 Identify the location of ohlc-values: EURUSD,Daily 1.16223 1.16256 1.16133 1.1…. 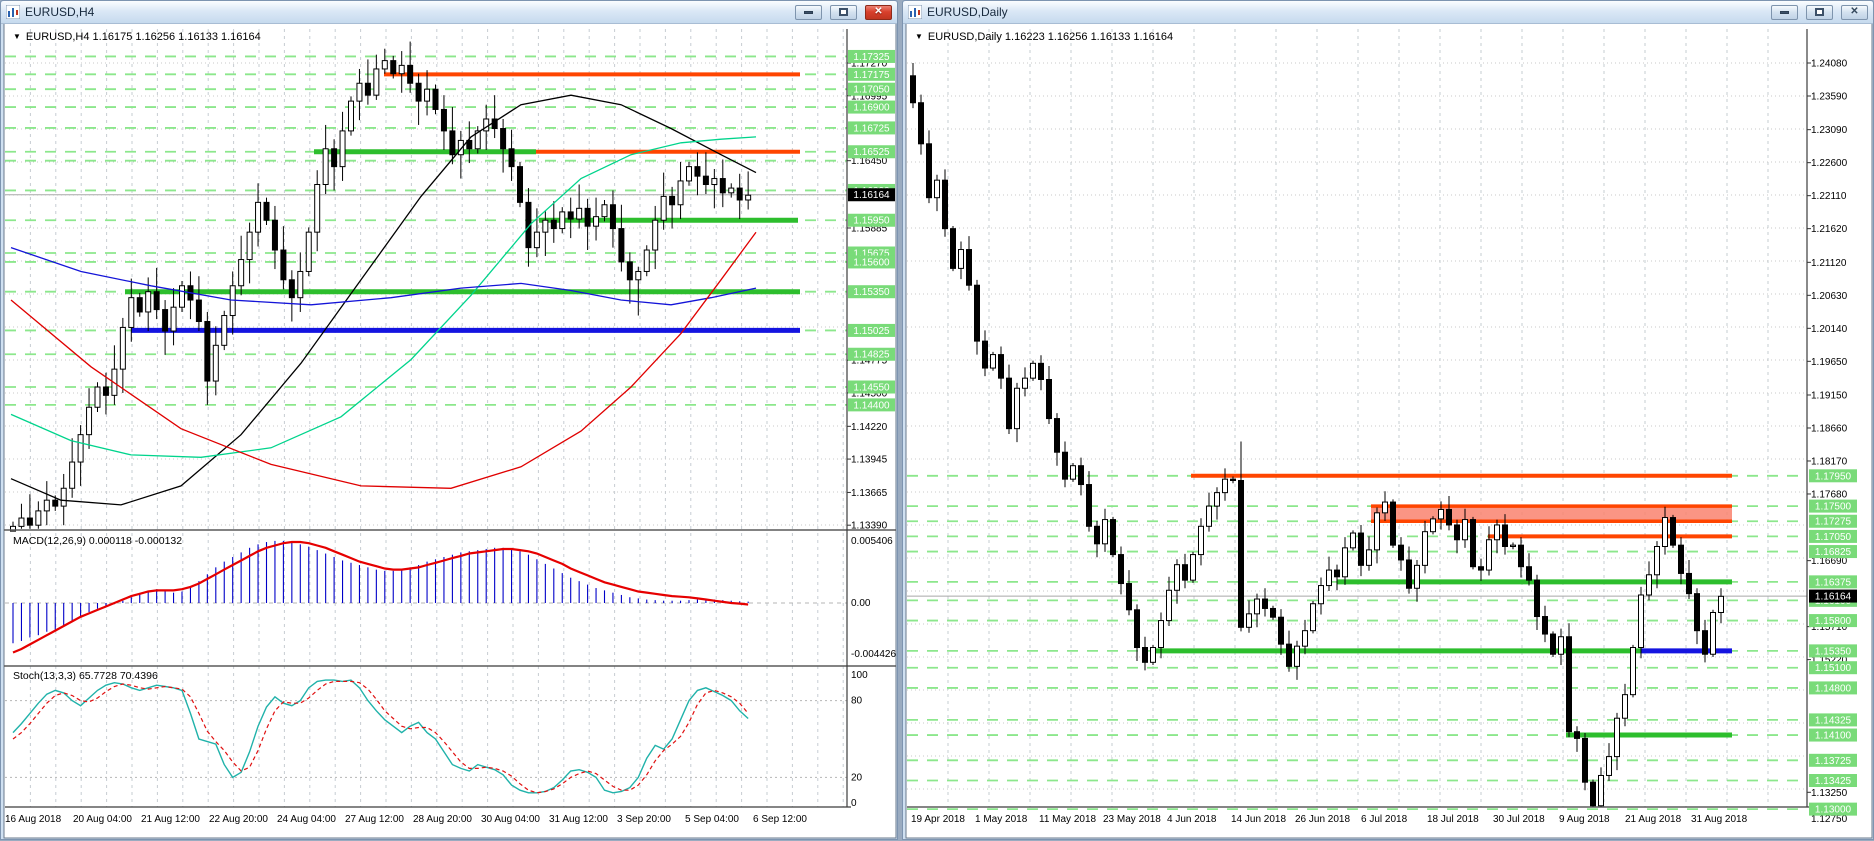
(1050, 37).